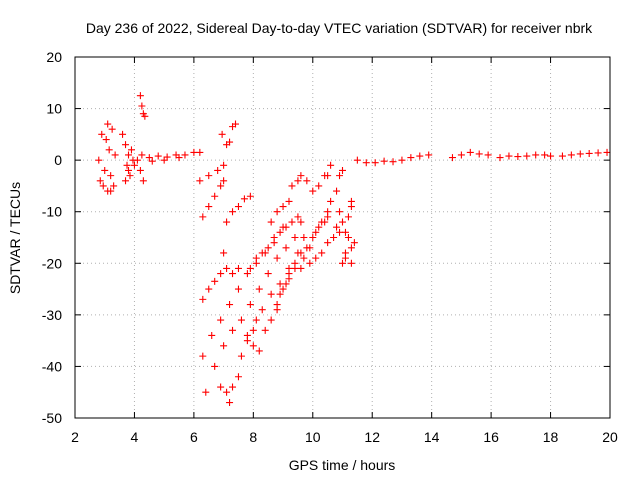 The image size is (640, 480). What do you see at coordinates (266, 317) in the screenshot?
I see `series-sat-arc-k` at bounding box center [266, 317].